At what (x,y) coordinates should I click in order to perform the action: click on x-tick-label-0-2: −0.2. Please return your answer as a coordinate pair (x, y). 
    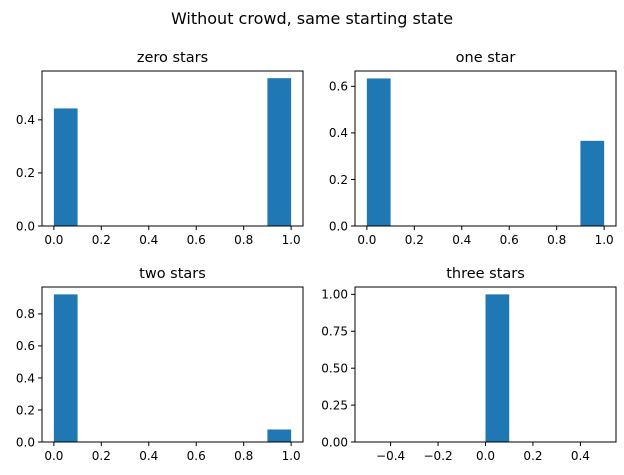
    Looking at the image, I should click on (437, 456).